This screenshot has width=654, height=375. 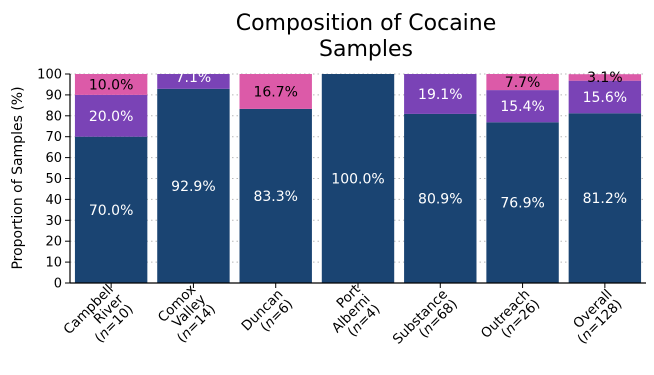 I want to click on data-label: 7.7%, so click(x=523, y=83).